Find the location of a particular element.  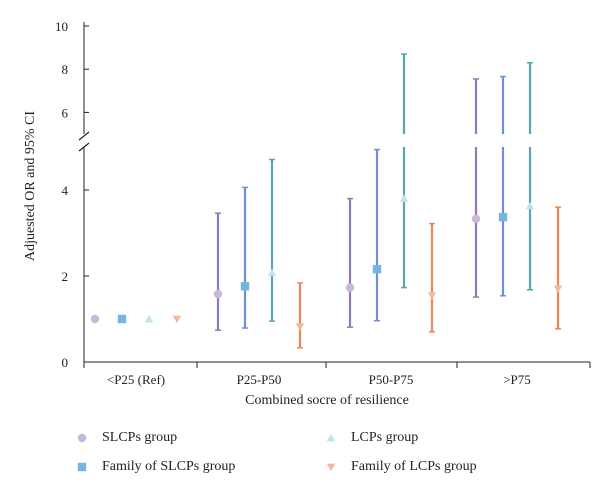

y-tick-label: 8 is located at coordinates (65, 69).